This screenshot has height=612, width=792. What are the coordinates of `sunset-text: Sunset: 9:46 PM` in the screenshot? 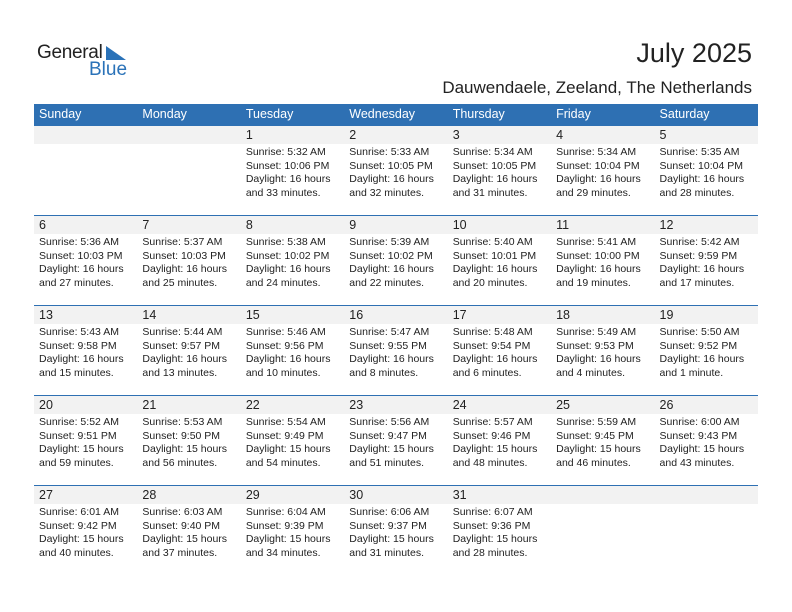 It's located at (491, 435).